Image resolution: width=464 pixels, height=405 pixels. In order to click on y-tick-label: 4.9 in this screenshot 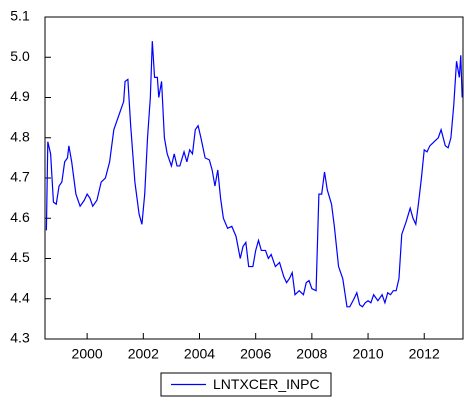, I will do `click(20, 96)`.